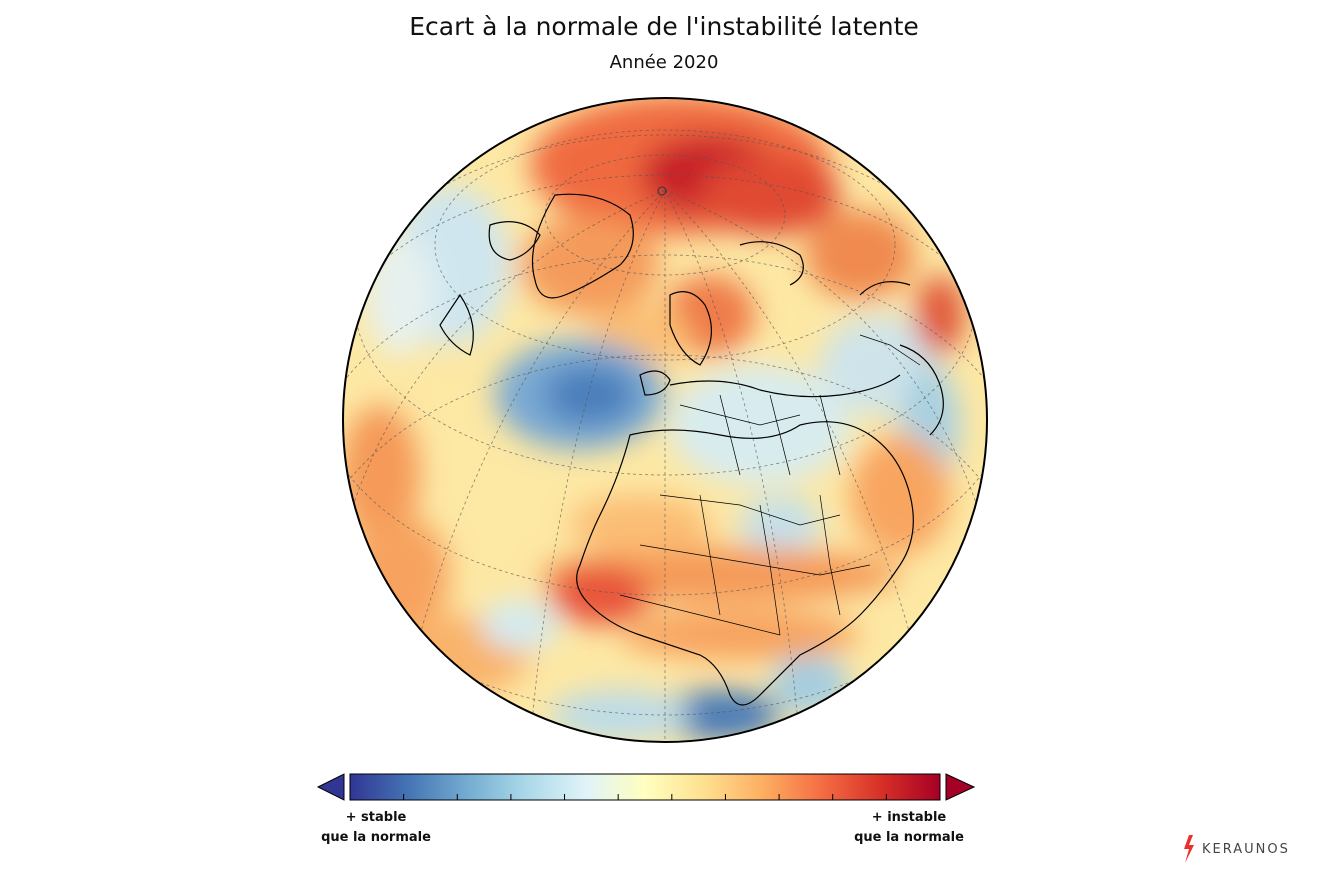 This screenshot has height=880, width=1328. Describe the element at coordinates (645, 797) in the screenshot. I see `colorbar-ticks` at that location.